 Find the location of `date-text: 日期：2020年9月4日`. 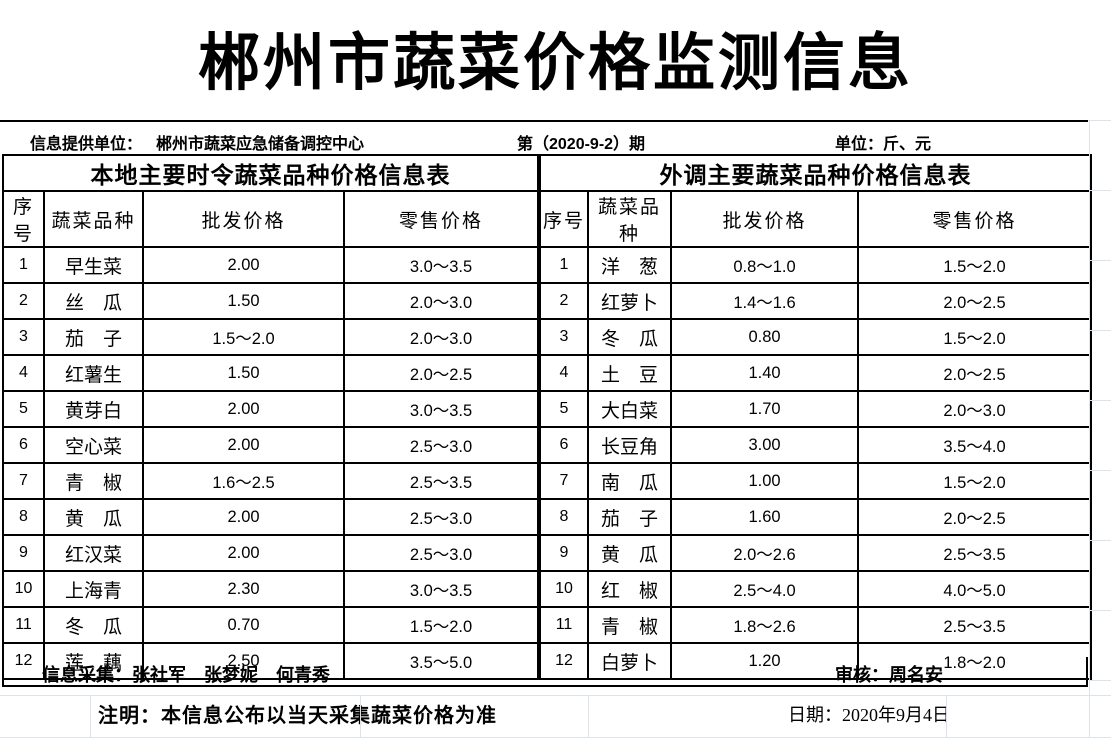

date-text: 日期：2020年9月4日 is located at coordinates (869, 715).